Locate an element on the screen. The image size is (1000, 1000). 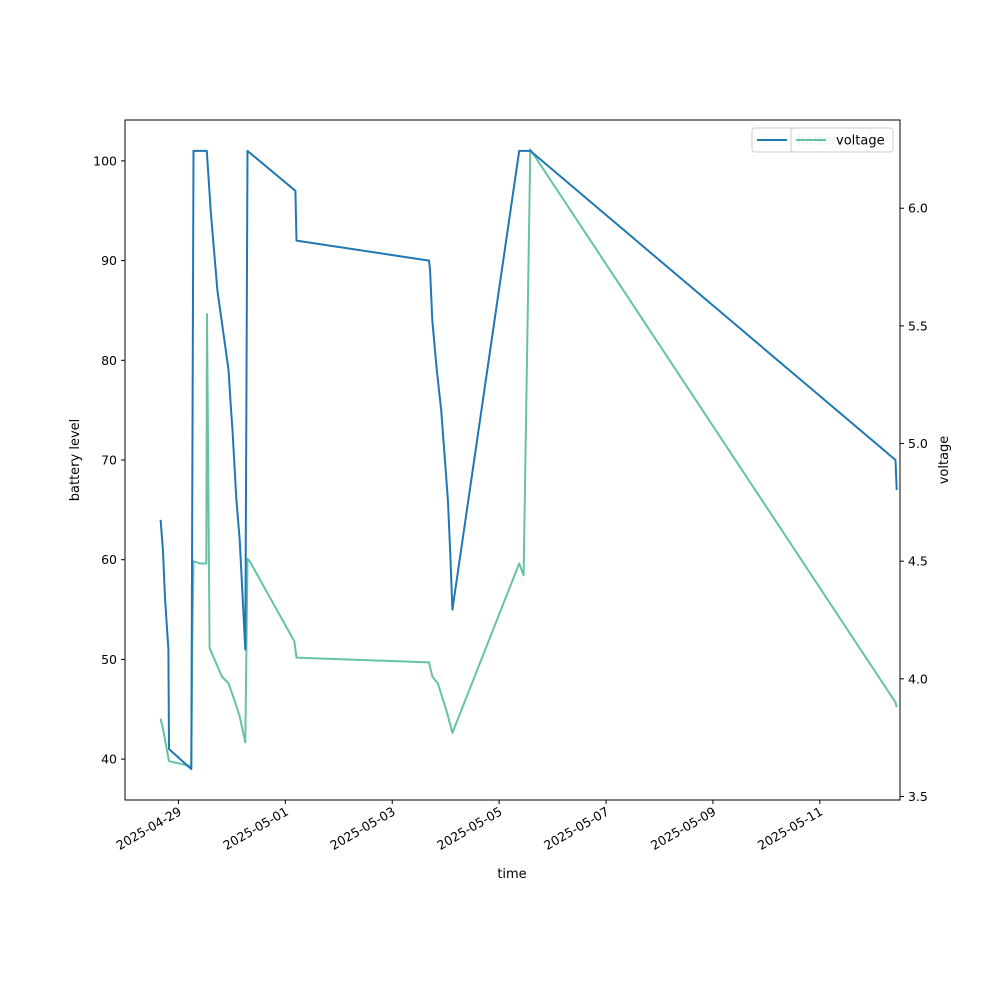
y-left-tick-label: 100 is located at coordinates (105, 160).